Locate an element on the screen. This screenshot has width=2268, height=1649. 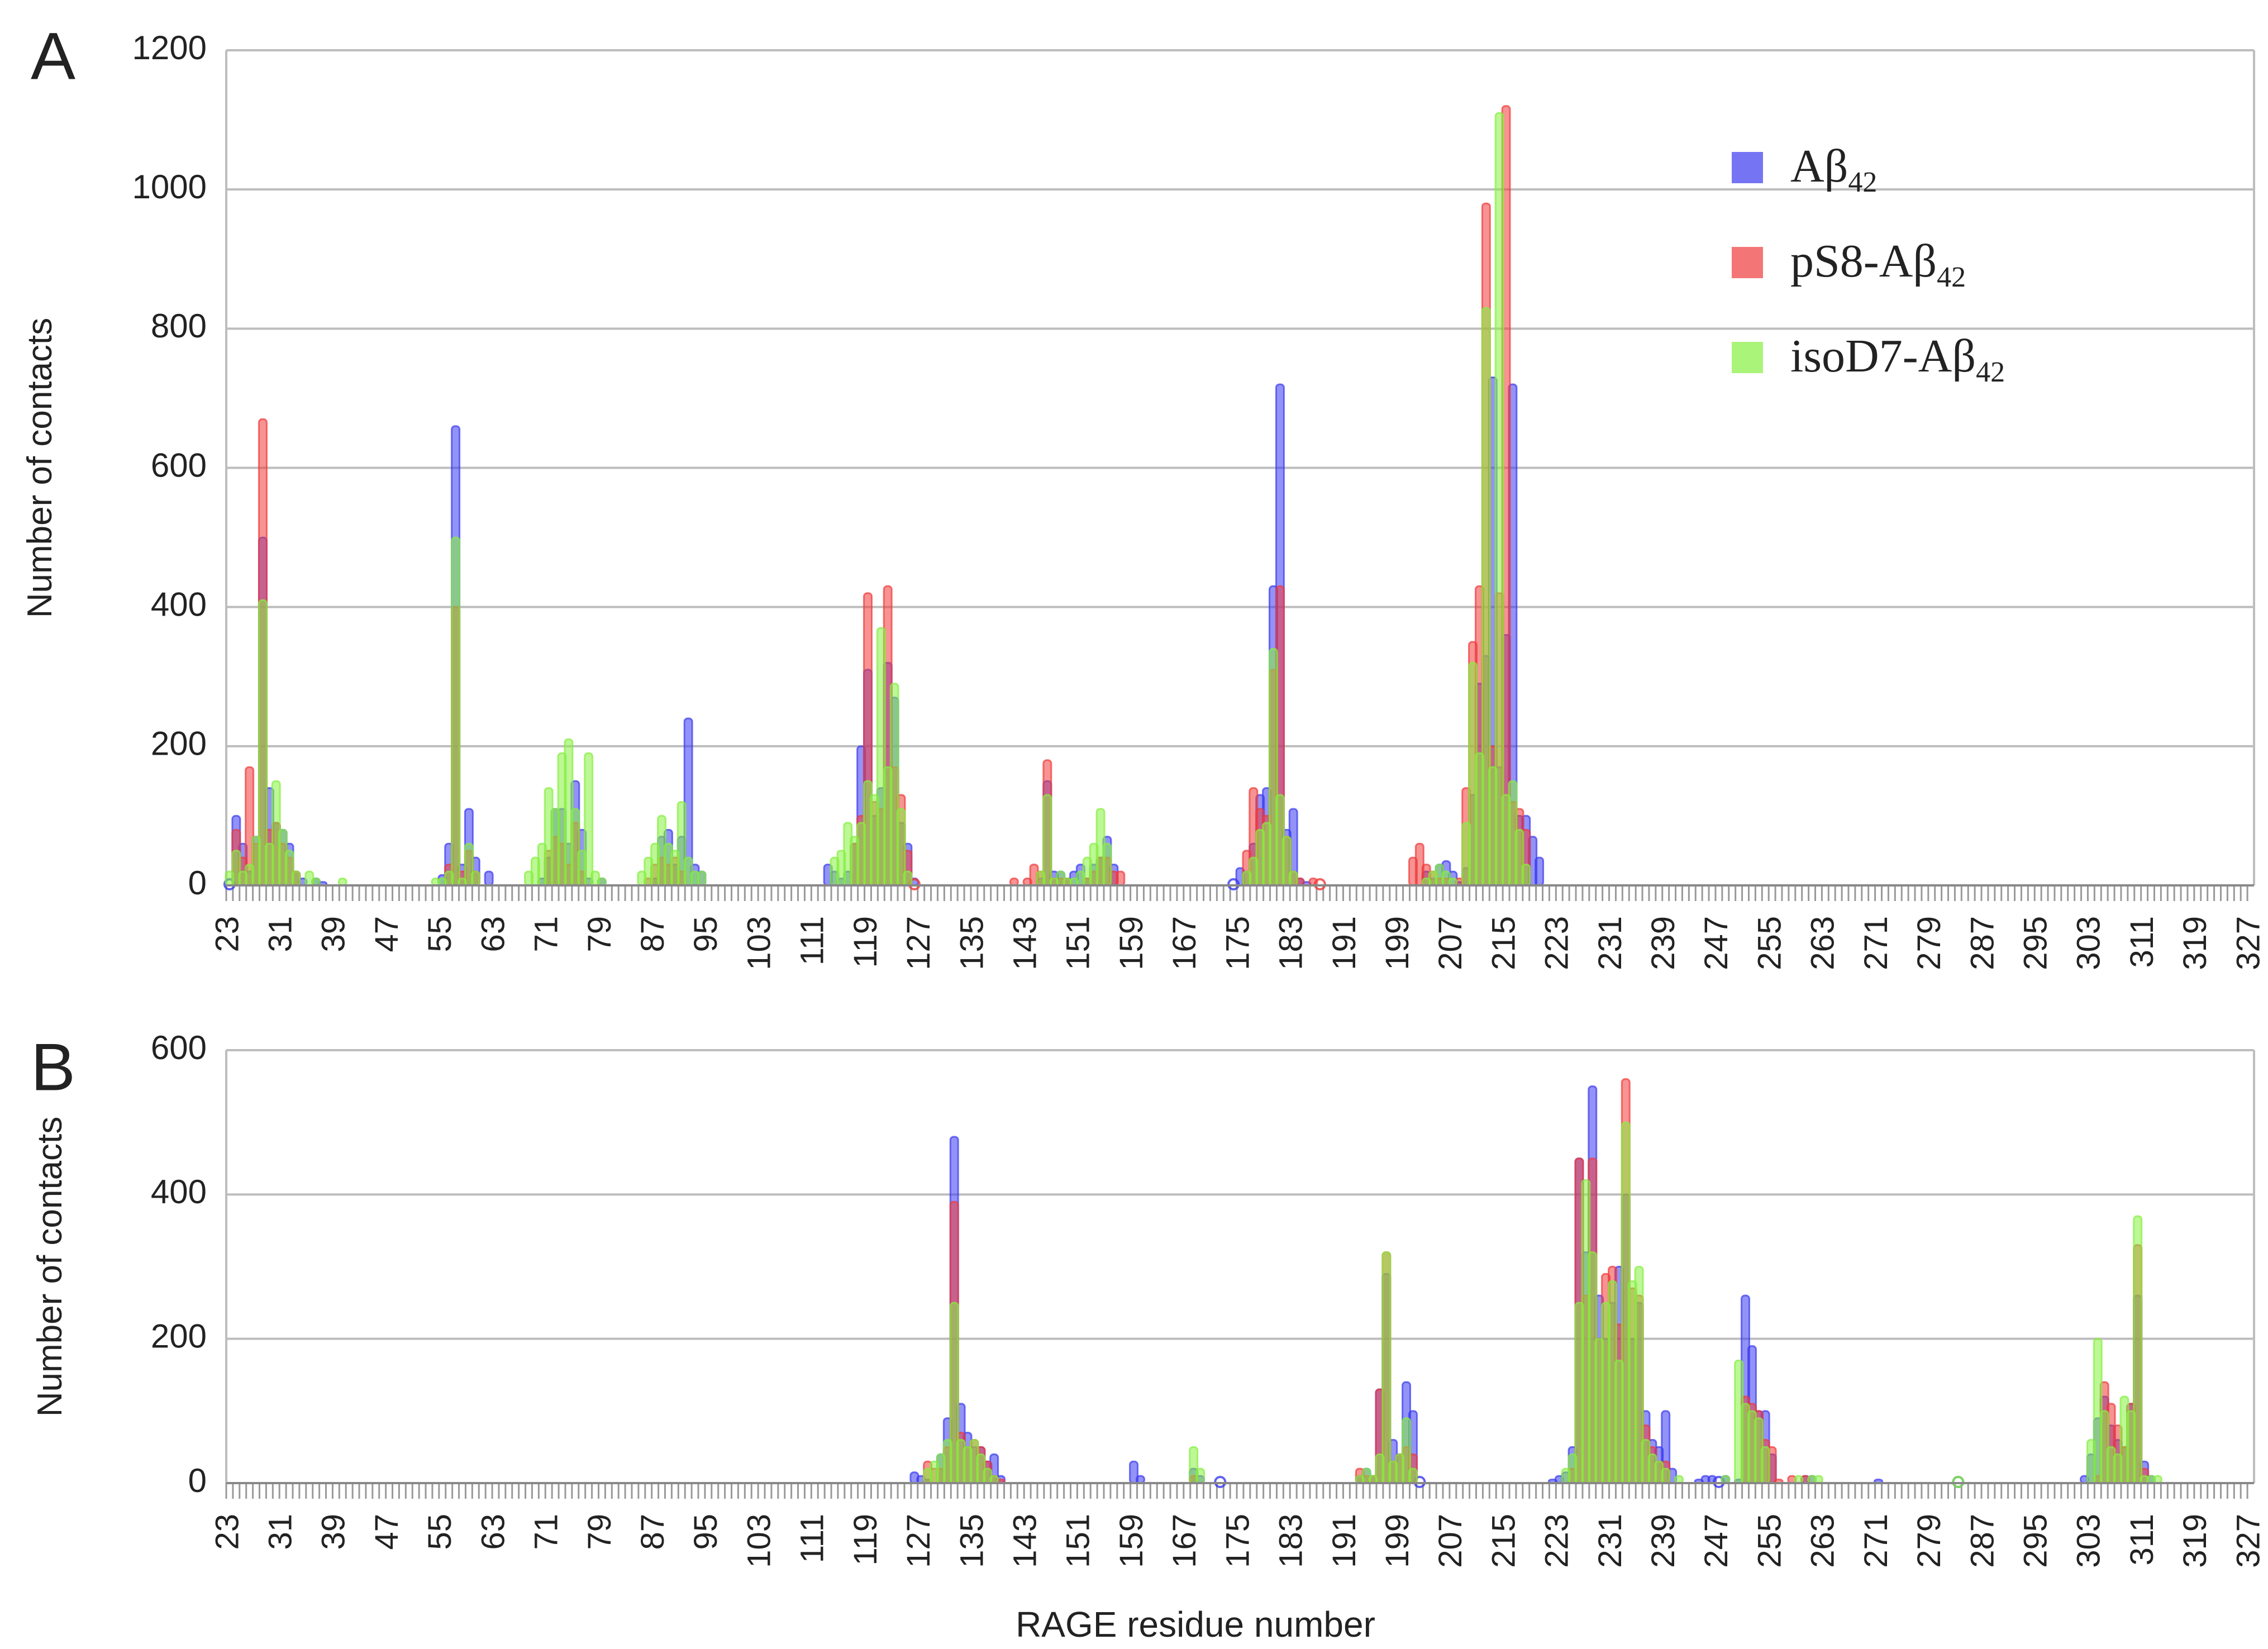
legend: Aβ42 pS8-Aβ42 isoD7-Aβ42 is located at coordinates (1868, 264).